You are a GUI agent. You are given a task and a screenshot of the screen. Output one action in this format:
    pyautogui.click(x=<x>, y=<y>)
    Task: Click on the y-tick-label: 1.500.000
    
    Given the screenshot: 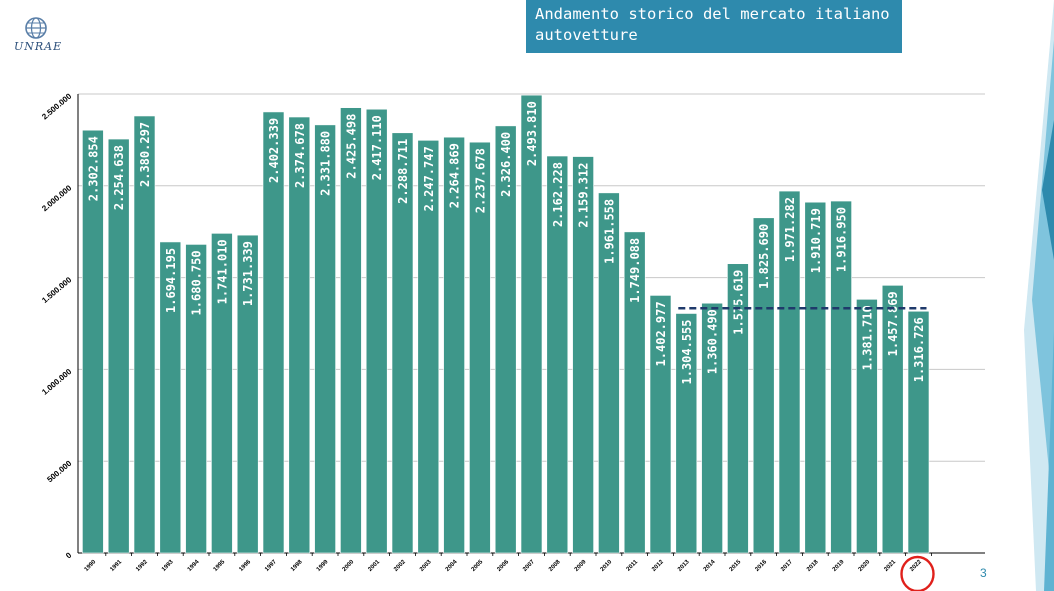 What is the action you would take?
    pyautogui.click(x=56, y=290)
    